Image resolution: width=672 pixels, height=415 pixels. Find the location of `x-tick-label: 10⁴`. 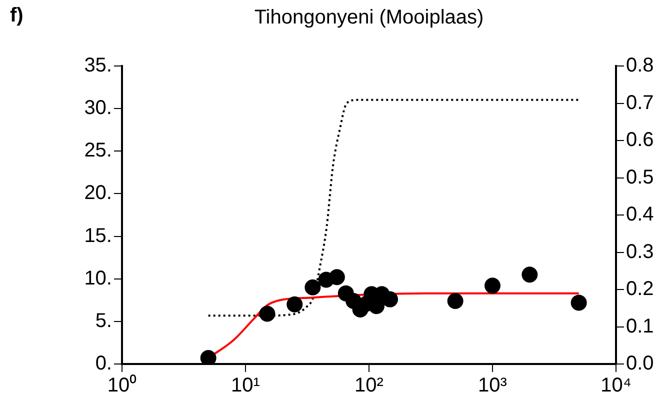

x-tick-label: 10⁴ is located at coordinates (616, 385).